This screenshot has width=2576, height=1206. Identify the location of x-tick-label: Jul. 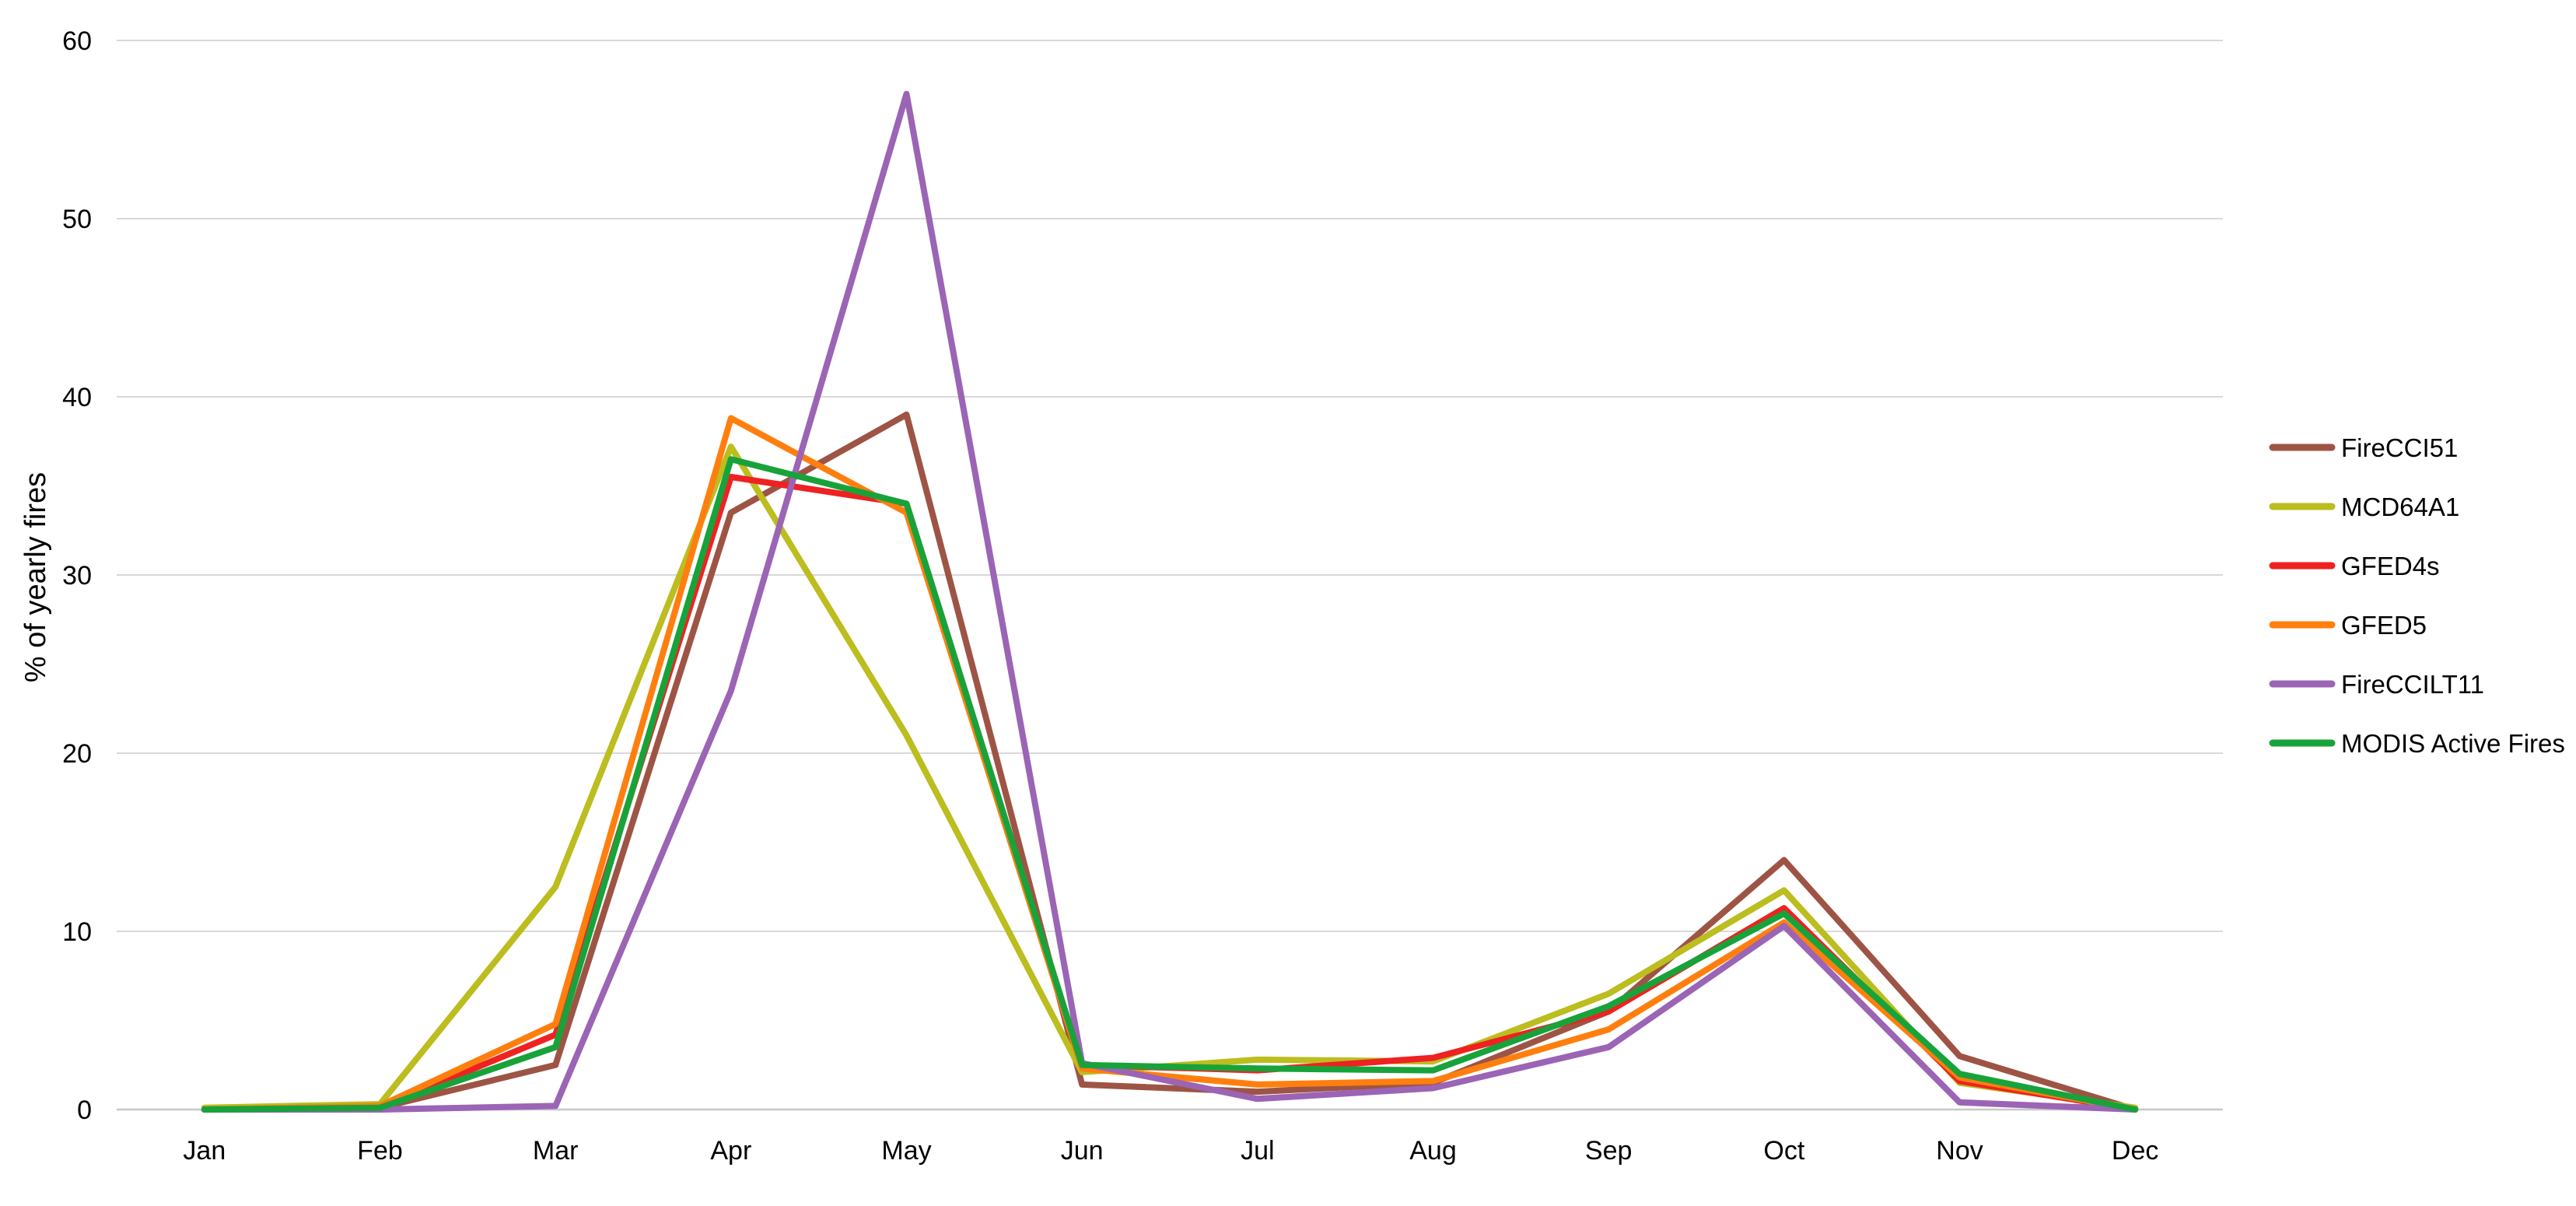
(1258, 1151).